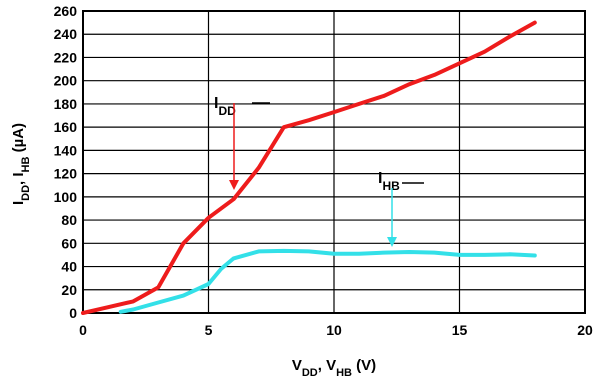 The width and height of the screenshot is (601, 379). I want to click on x-tick-label: 20, so click(585, 330).